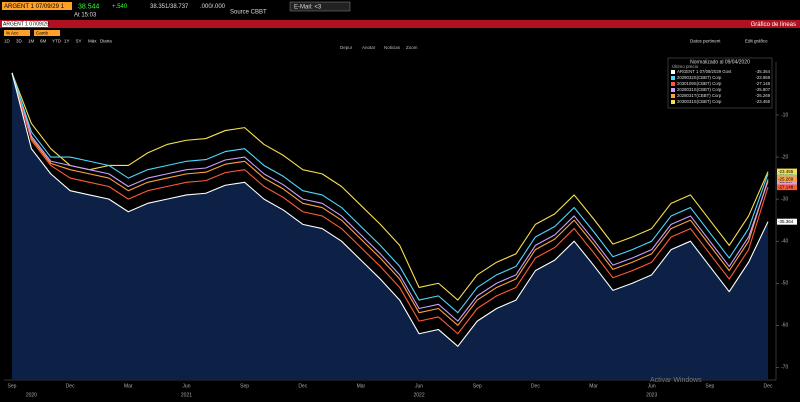 The width and height of the screenshot is (800, 402). Describe the element at coordinates (762, 95) in the screenshot. I see `legend-value: -25.269` at that location.